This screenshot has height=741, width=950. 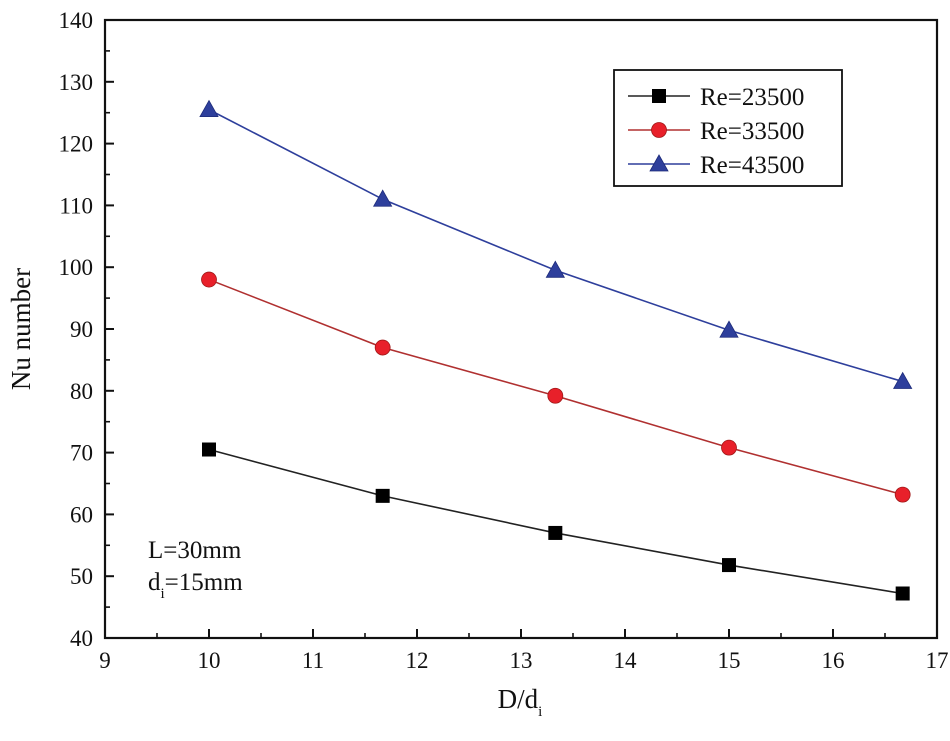 I want to click on series-line, so click(x=555, y=521).